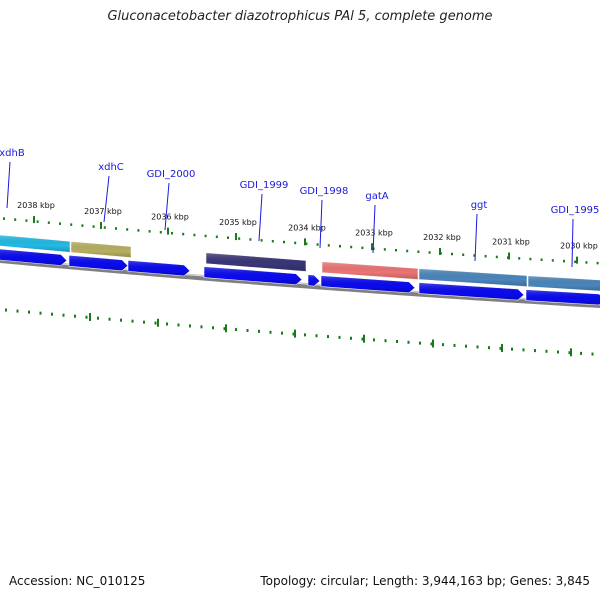  What do you see at coordinates (442, 237) in the screenshot?
I see `scale-label: 2032 kbp` at bounding box center [442, 237].